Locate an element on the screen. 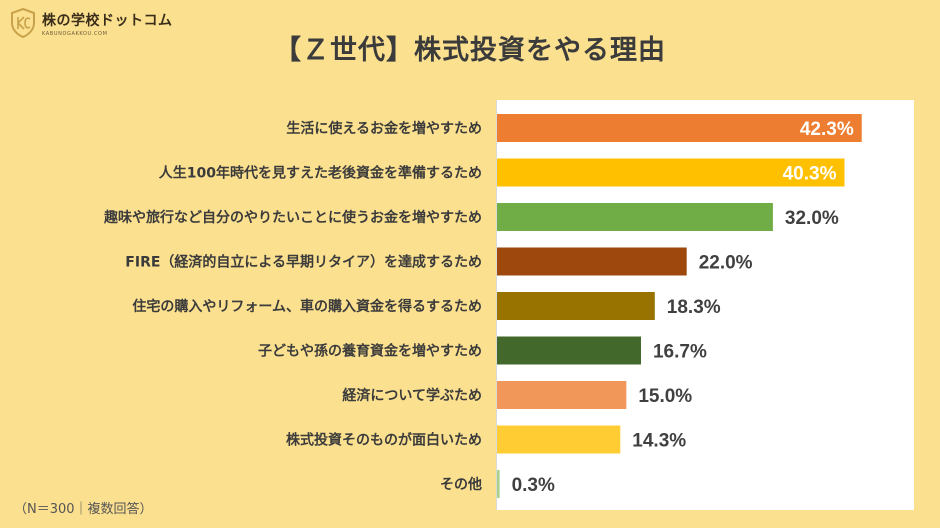 This screenshot has height=528, width=940. category-label: 住宅の購入やリフォーム、車の購入資金を得るするため is located at coordinates (307, 306).